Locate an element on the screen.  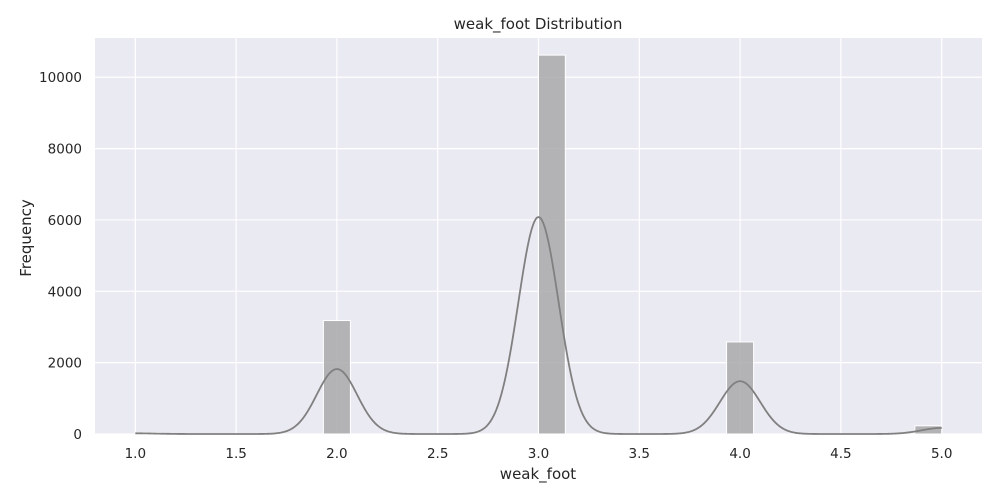
x-tick-label: 4.5 is located at coordinates (840, 454).